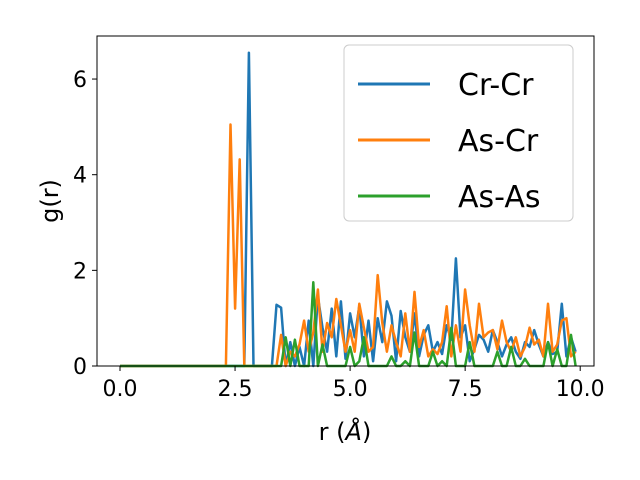  I want to click on legend: Cr-Cr As-Cr As-As, so click(458, 133).